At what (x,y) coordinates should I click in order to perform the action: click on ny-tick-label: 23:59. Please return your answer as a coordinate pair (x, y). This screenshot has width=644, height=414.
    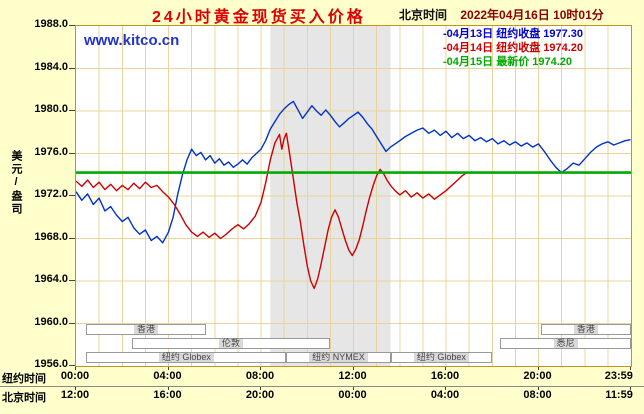
    Looking at the image, I should click on (618, 376).